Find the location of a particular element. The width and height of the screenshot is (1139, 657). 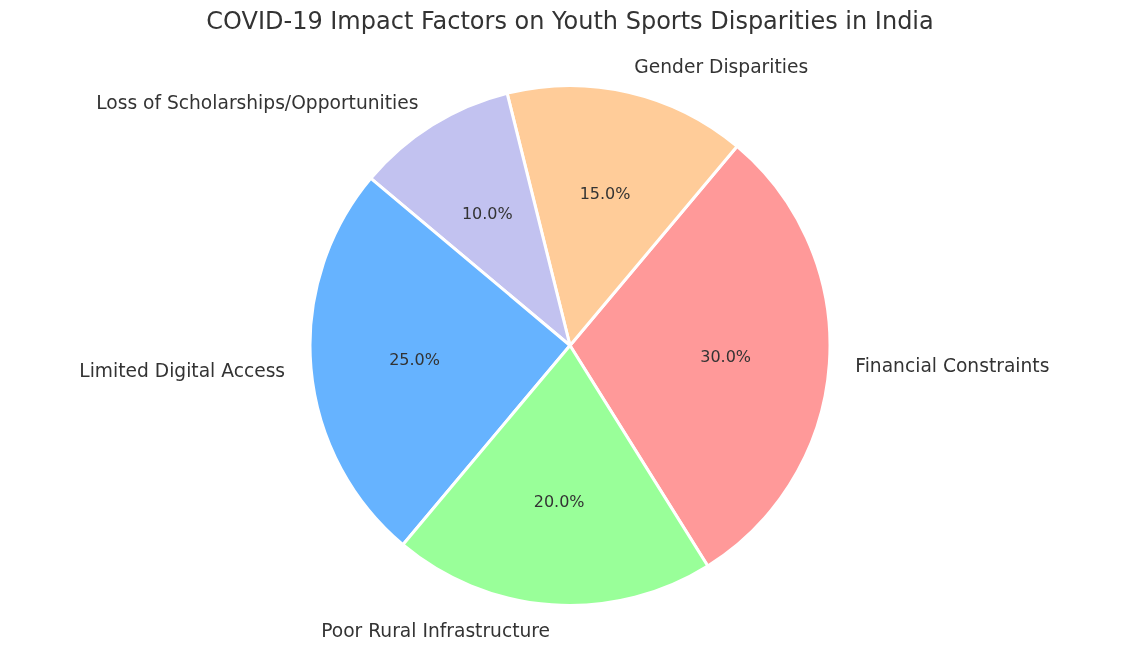

slice-label: Gender Disparities is located at coordinates (721, 67).